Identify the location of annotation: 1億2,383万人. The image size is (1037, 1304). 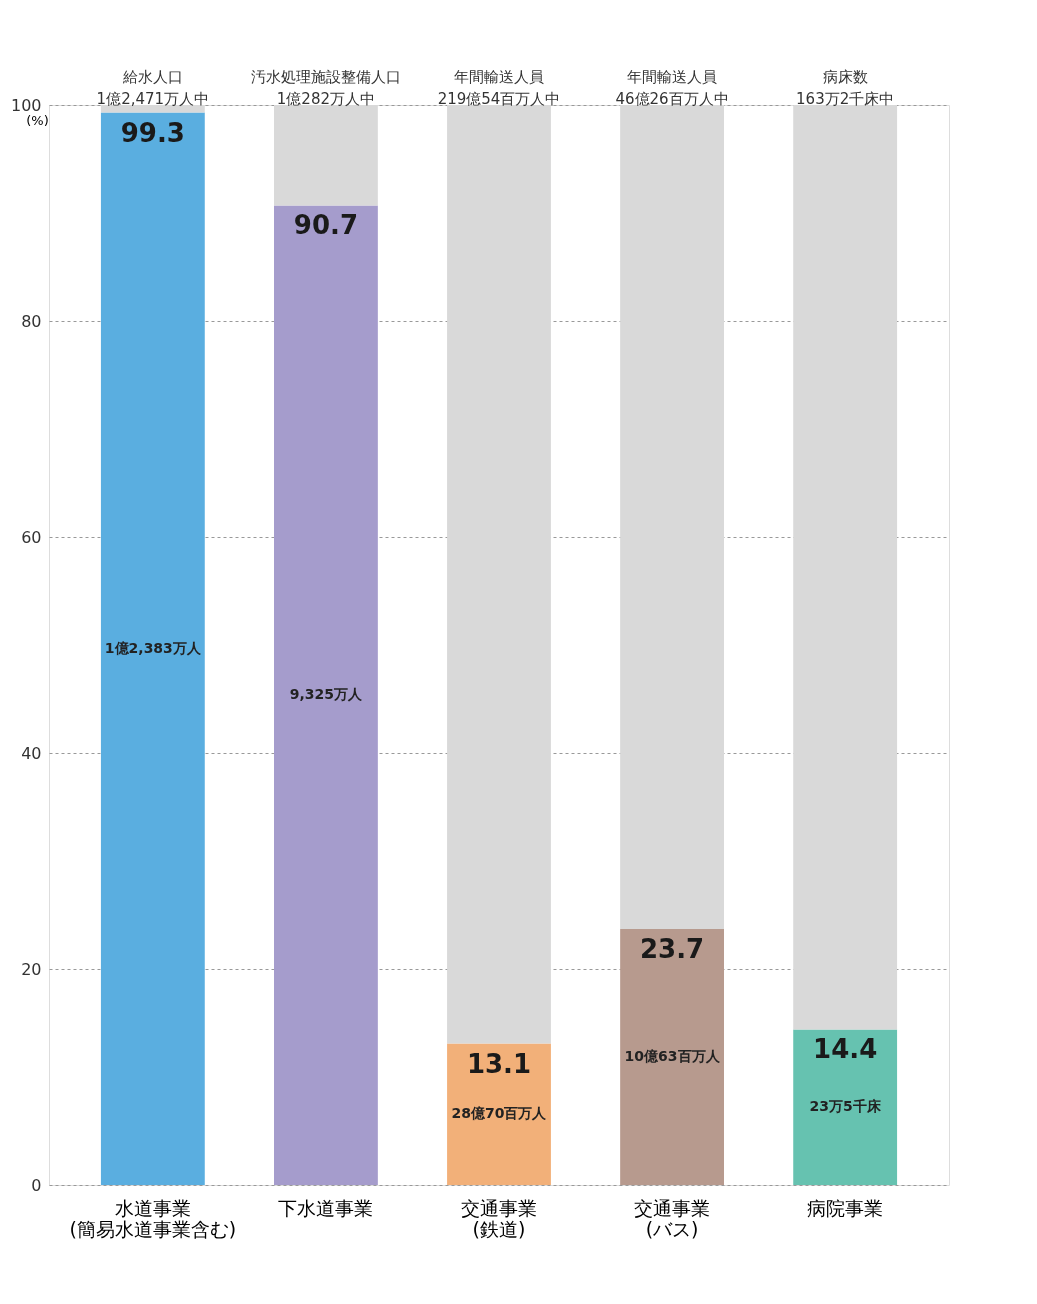
(153, 647).